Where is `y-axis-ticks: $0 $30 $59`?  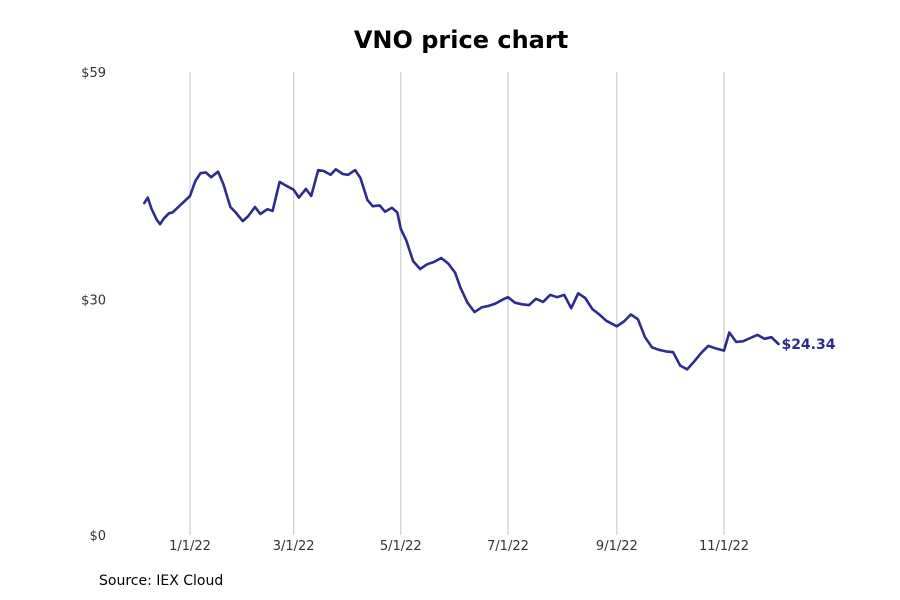 y-axis-ticks: $0 $30 $59 is located at coordinates (93, 305).